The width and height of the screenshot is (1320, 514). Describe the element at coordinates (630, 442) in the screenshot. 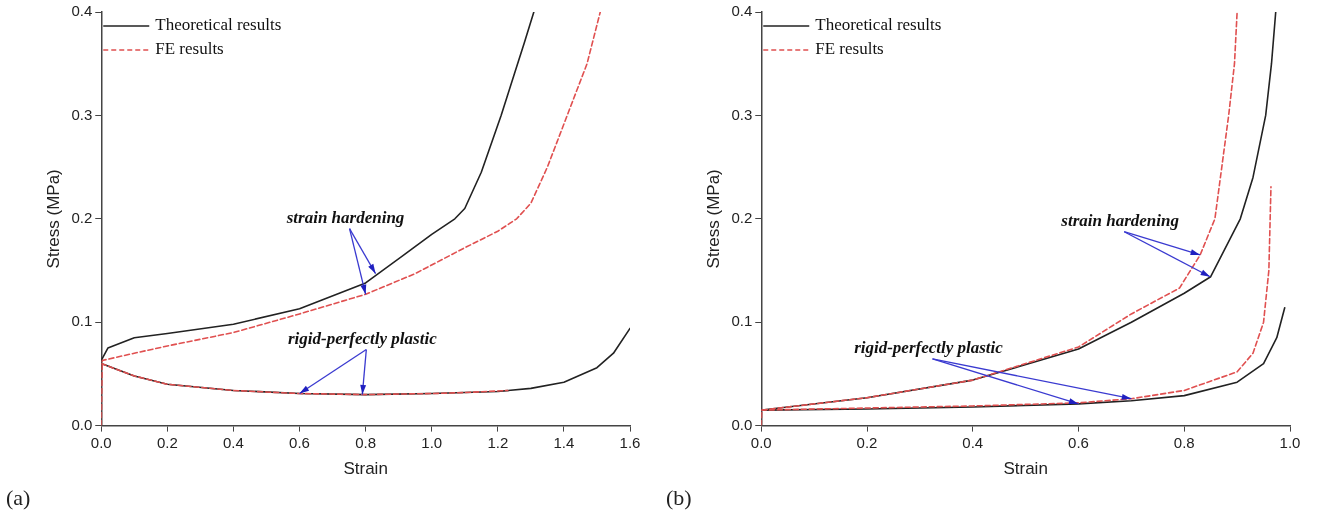

I see `x-tick-label: 1.6` at that location.